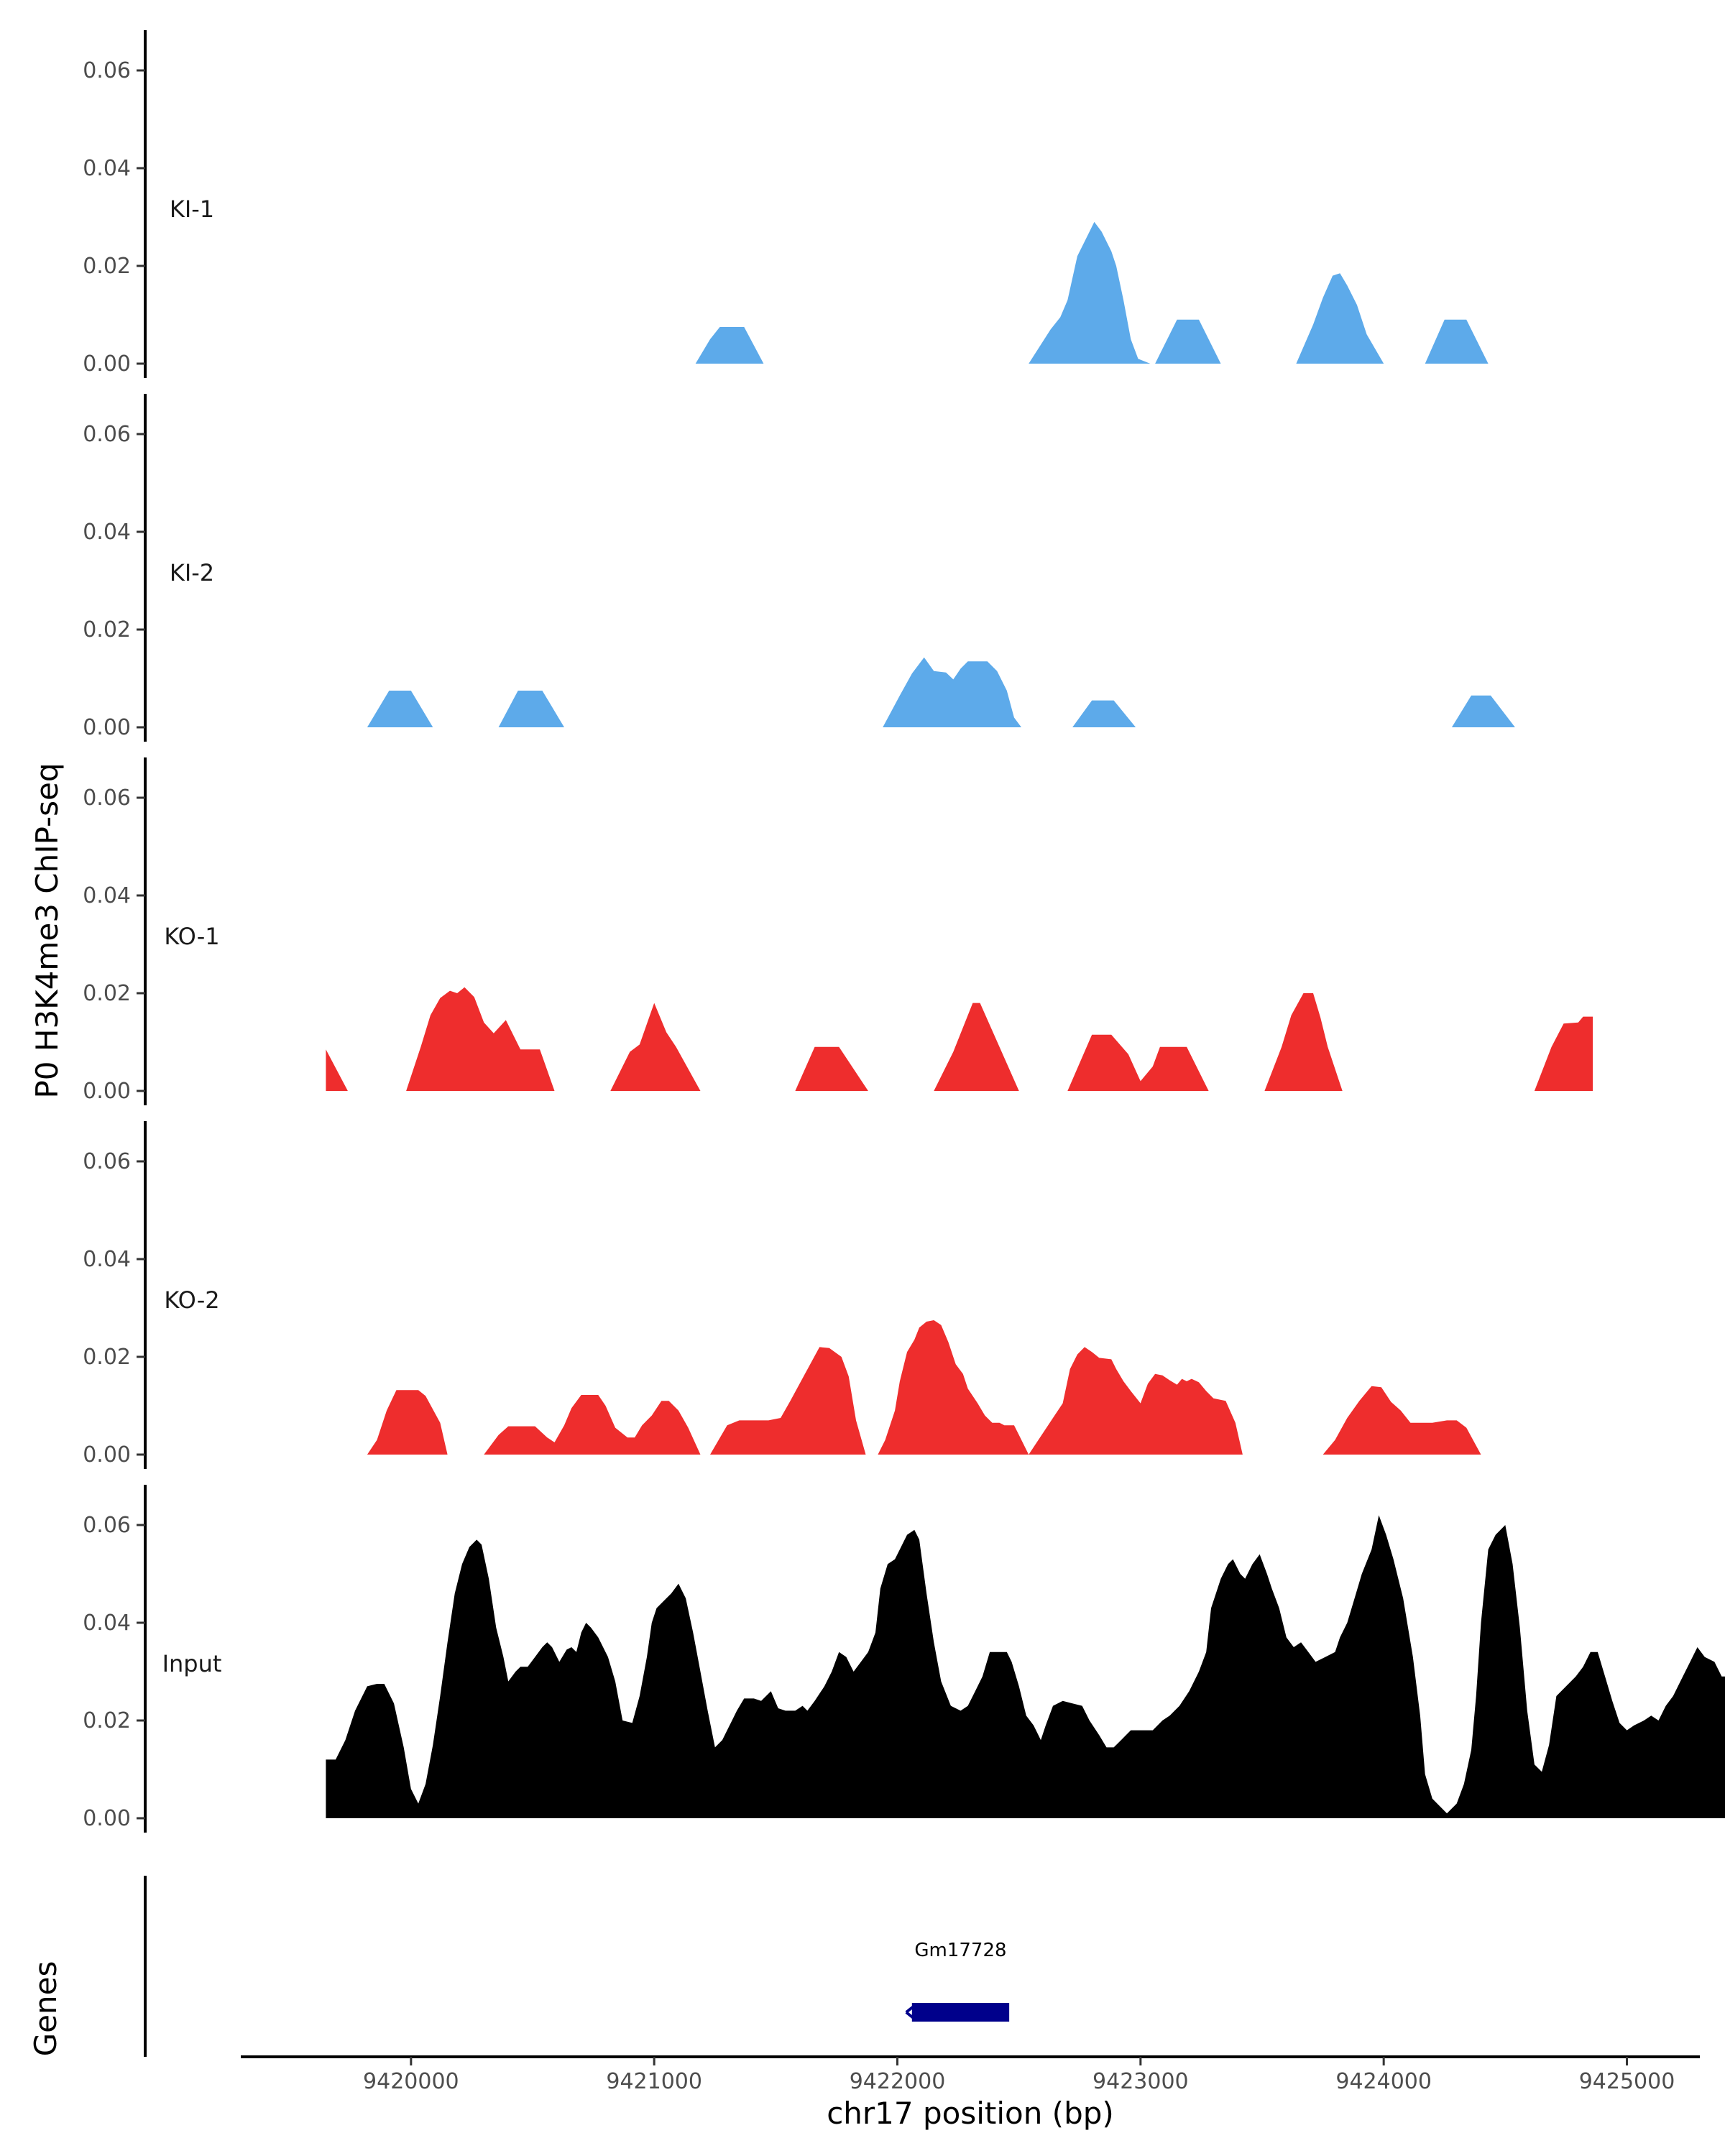  Describe the element at coordinates (898, 2082) in the screenshot. I see `x-tick-label: 9422000` at that location.